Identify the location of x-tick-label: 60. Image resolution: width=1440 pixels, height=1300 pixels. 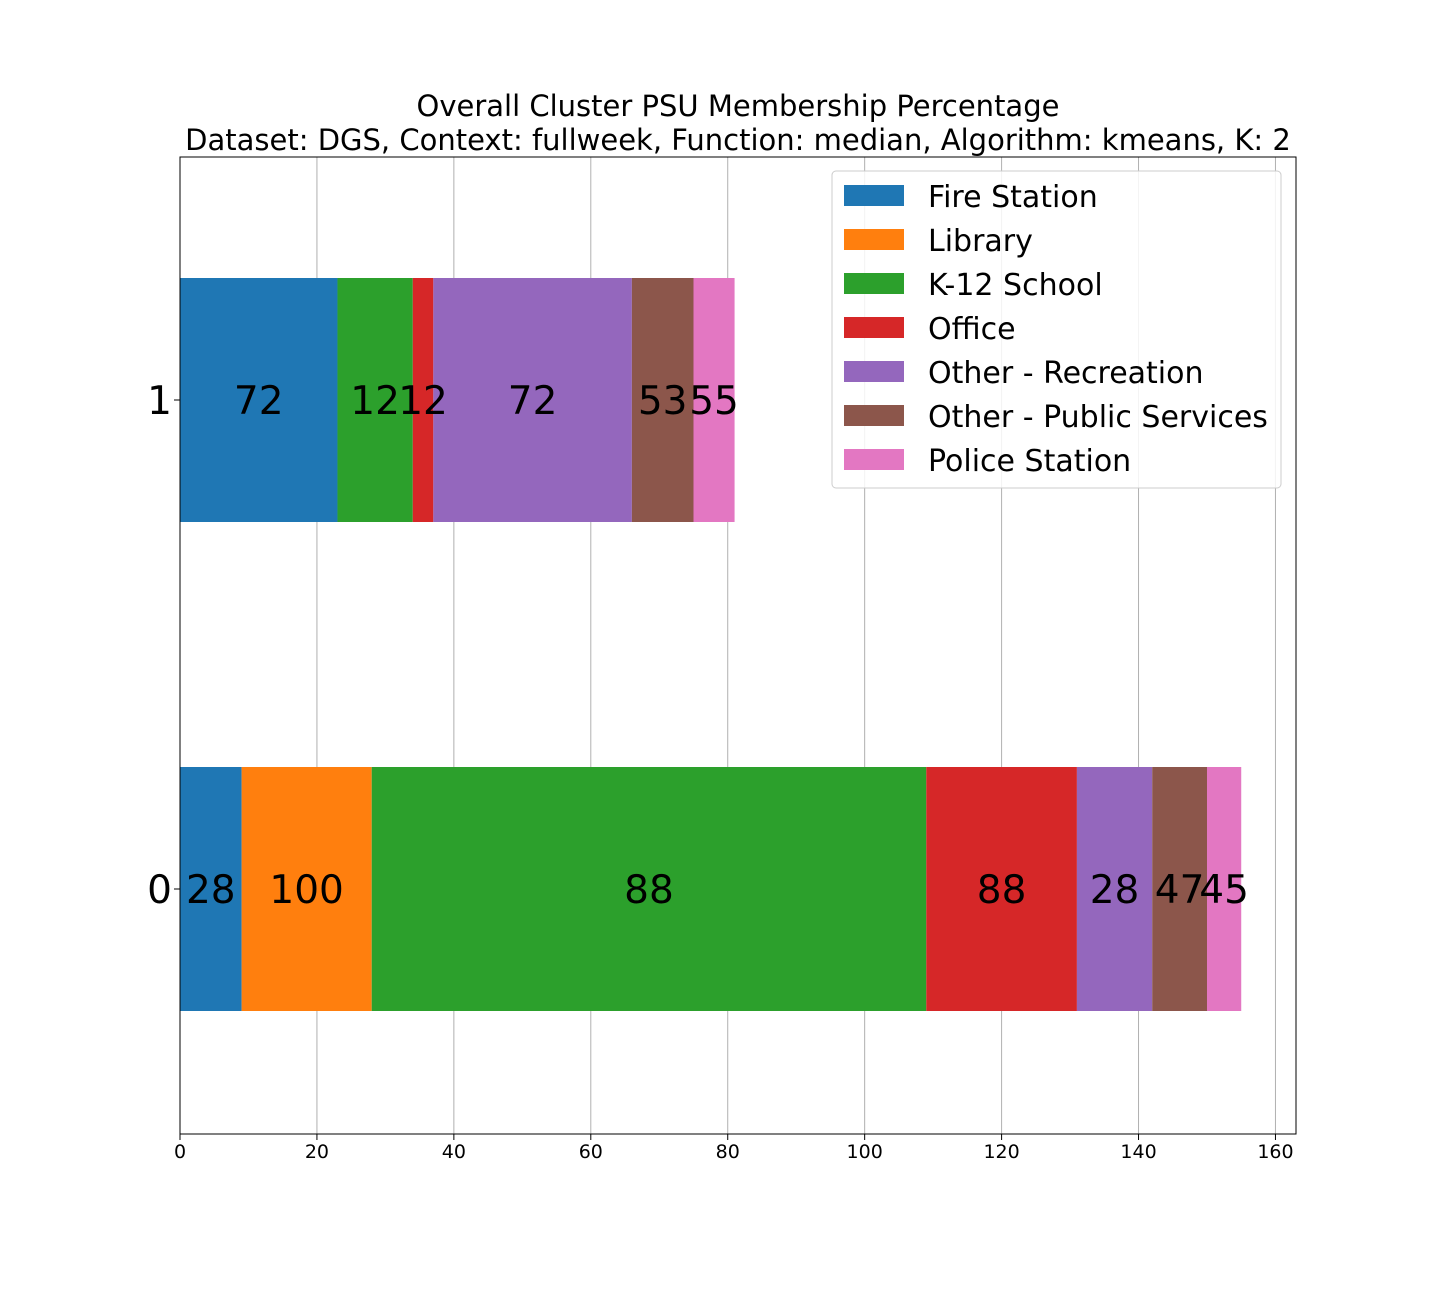
(591, 1152).